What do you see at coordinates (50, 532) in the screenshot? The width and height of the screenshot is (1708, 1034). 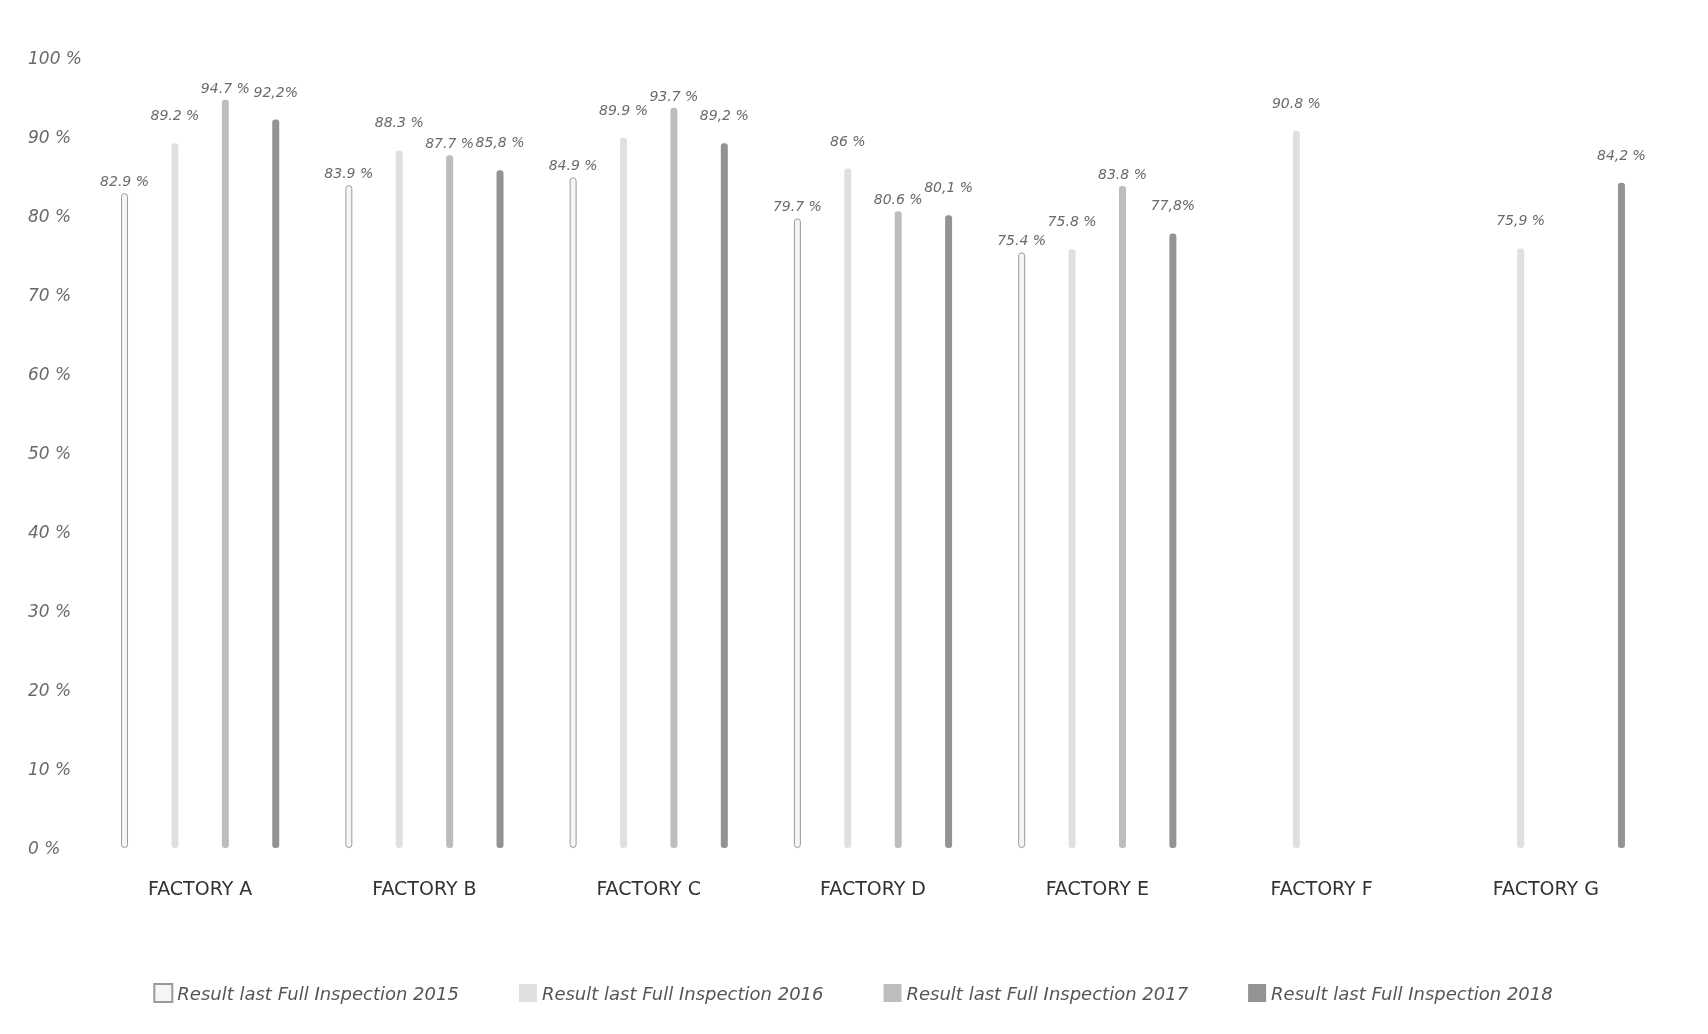 I see `y-tick-label: 40 %` at bounding box center [50, 532].